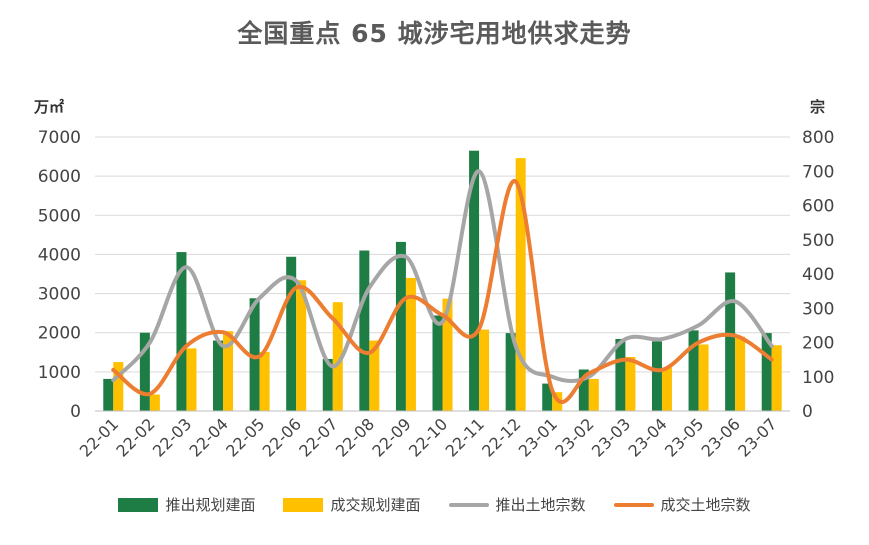  What do you see at coordinates (59, 177) in the screenshot?
I see `y-tick-left: 6000` at bounding box center [59, 177].